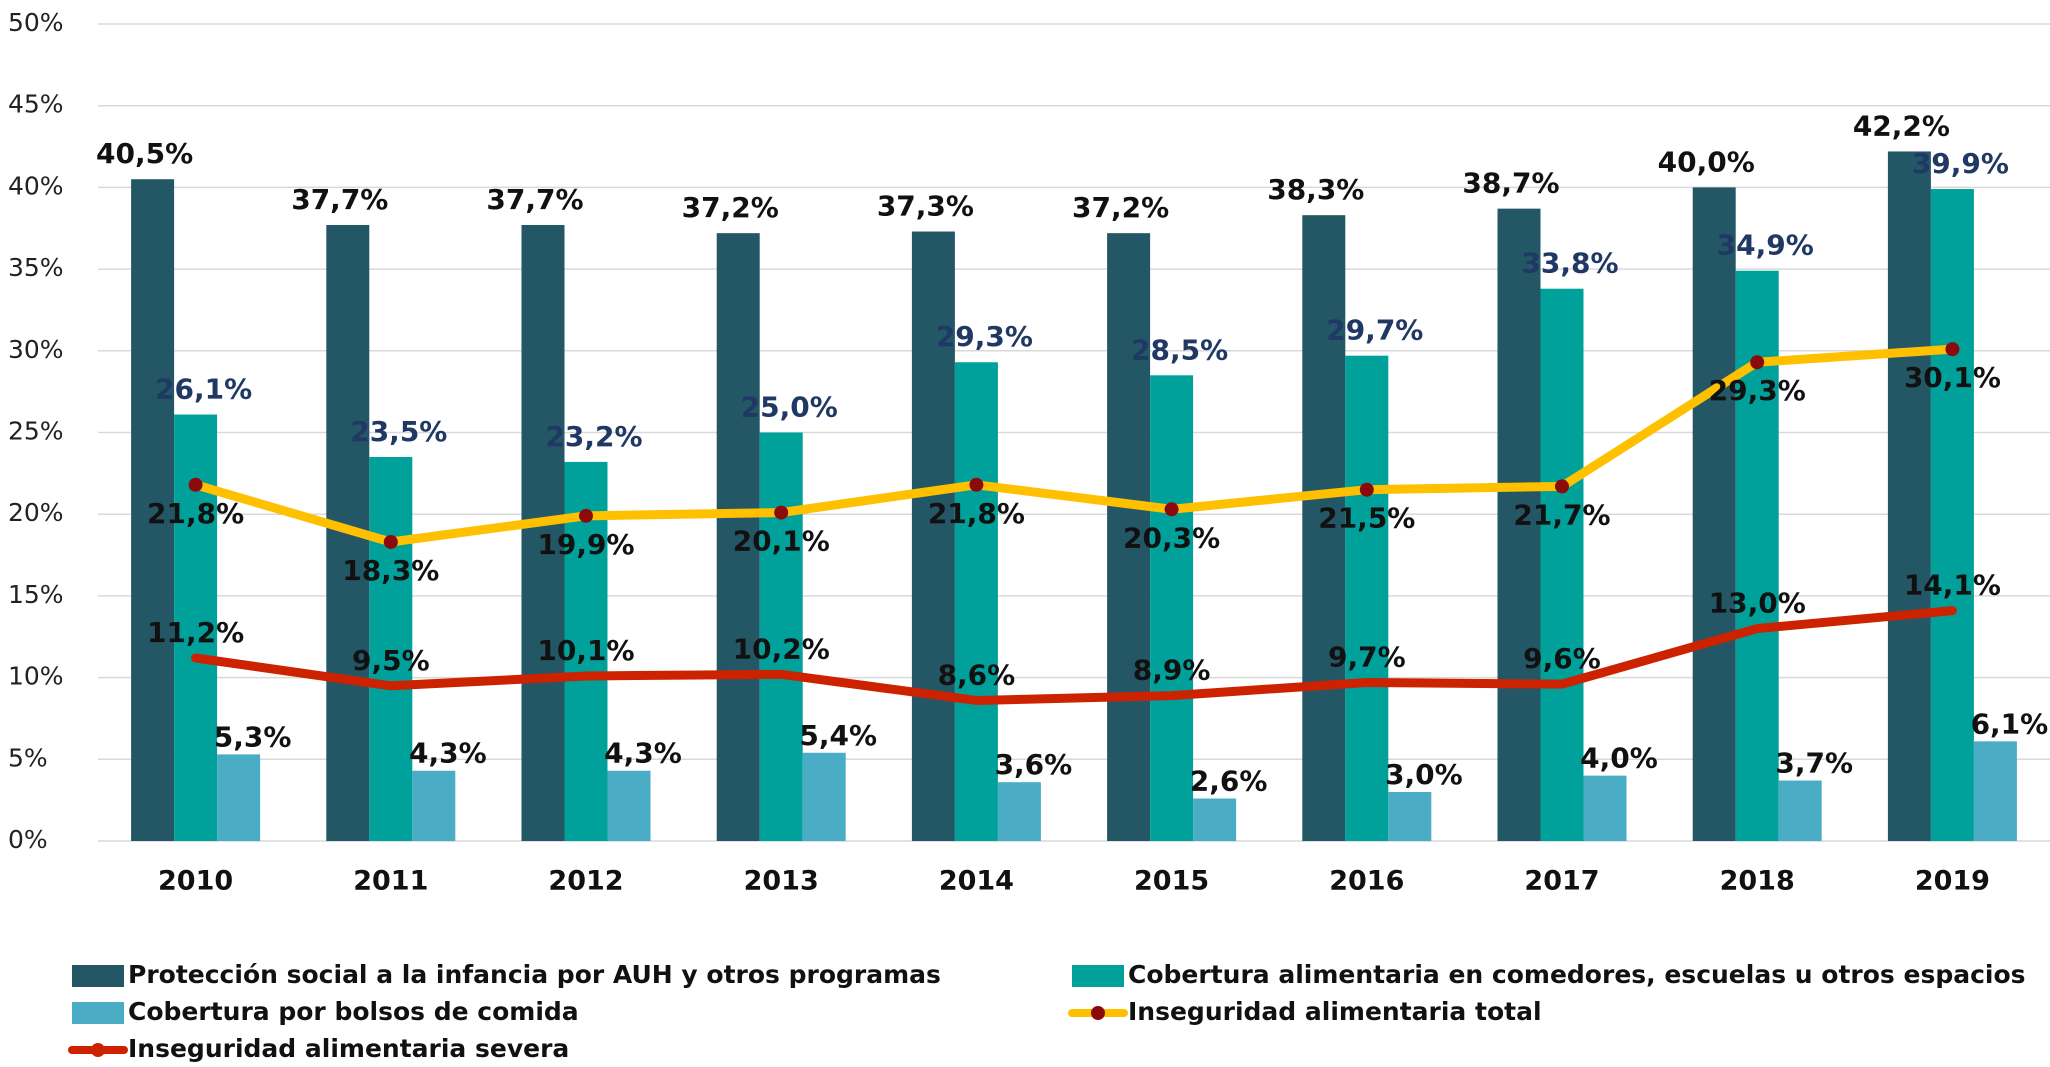 The width and height of the screenshot is (2050, 1067). What do you see at coordinates (838, 735) in the screenshot?
I see `value-label: 5,4%` at bounding box center [838, 735].